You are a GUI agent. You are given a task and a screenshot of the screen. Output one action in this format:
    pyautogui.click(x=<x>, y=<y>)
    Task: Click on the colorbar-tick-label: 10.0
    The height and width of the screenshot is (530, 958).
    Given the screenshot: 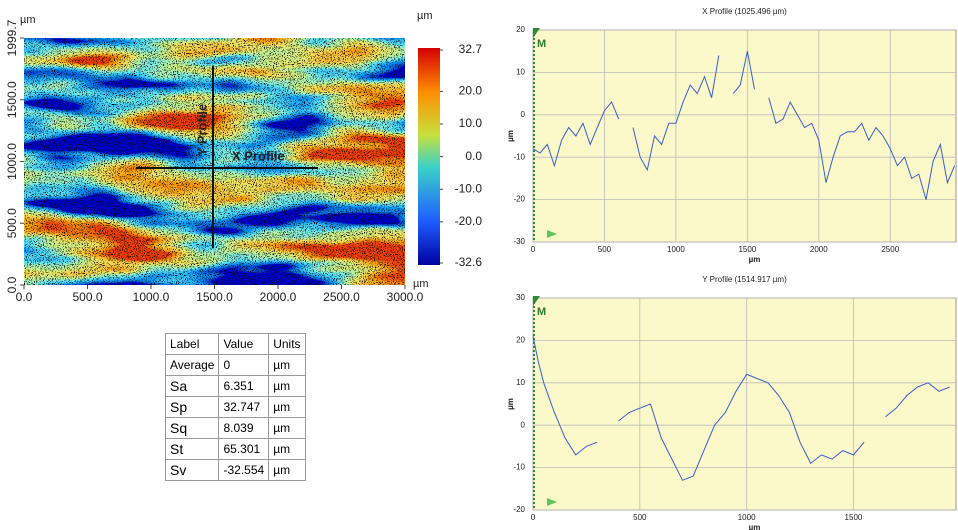 What is the action you would take?
    pyautogui.click(x=471, y=123)
    